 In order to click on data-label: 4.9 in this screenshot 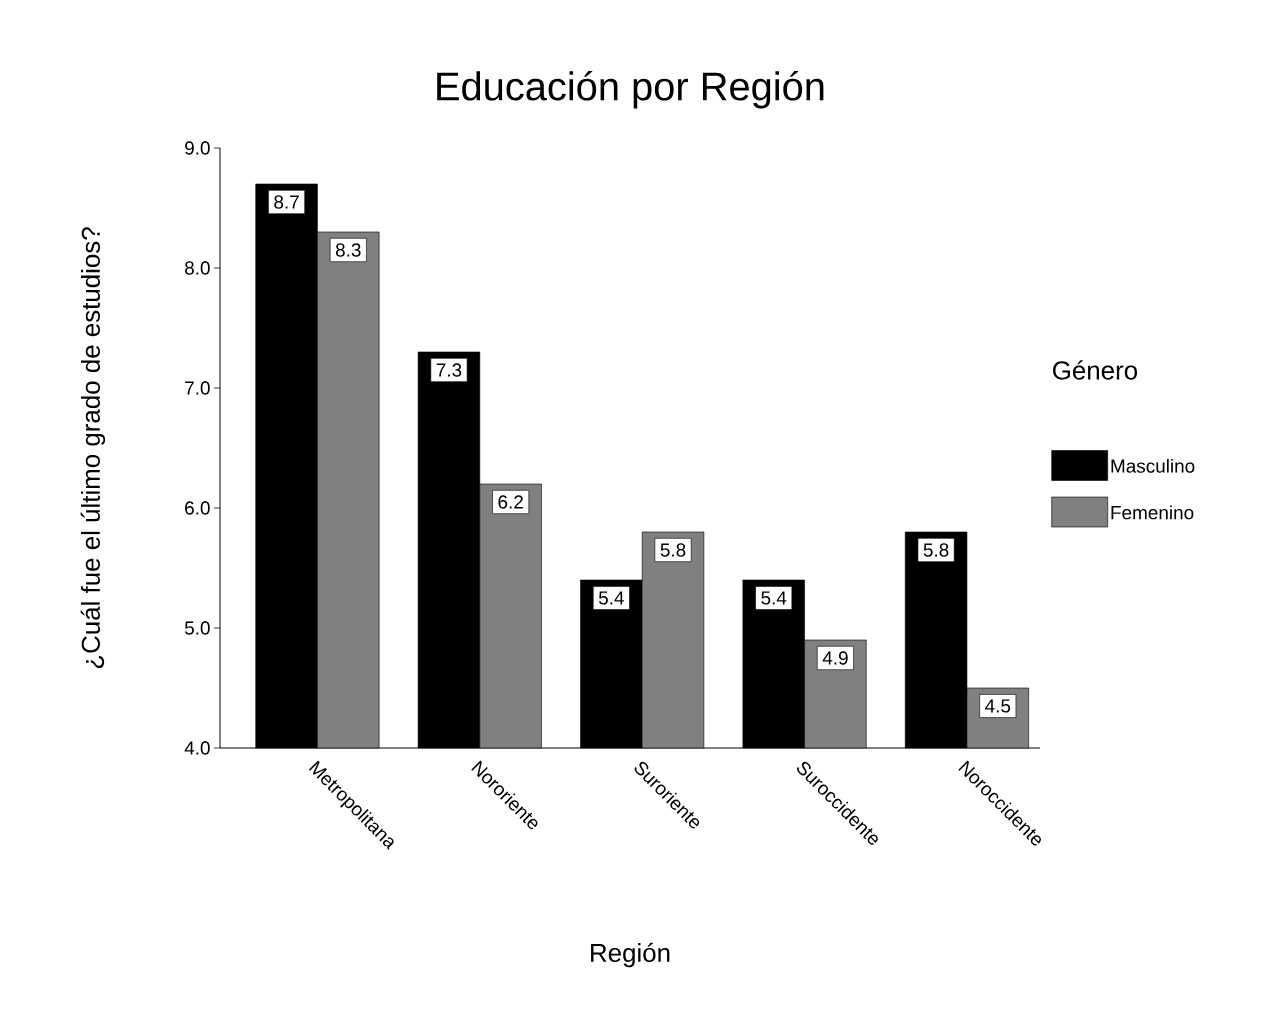, I will do `click(835, 658)`.